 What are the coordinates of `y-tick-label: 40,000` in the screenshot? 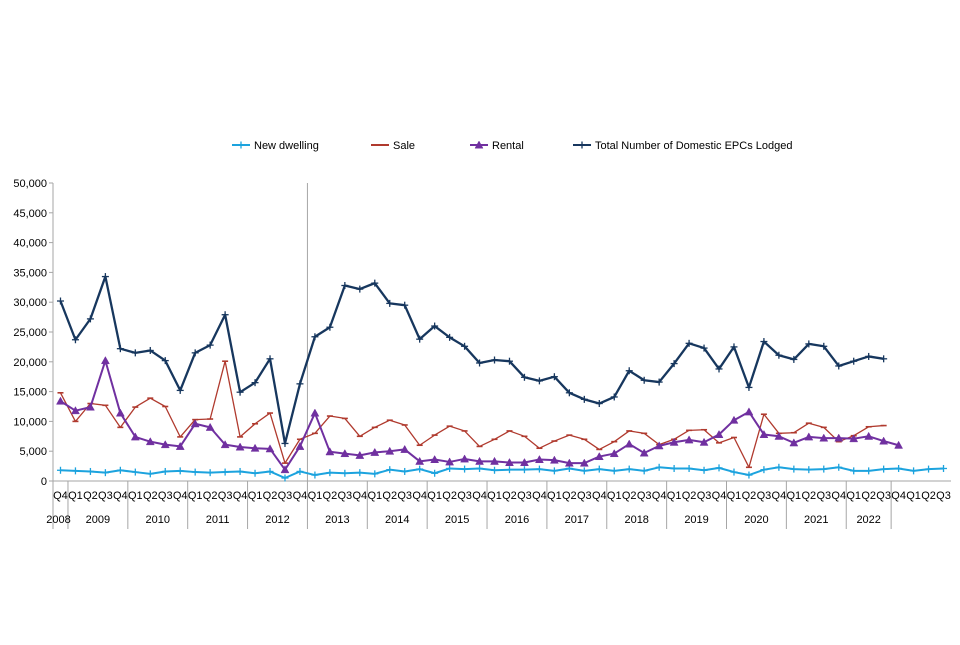 It's located at (30, 244).